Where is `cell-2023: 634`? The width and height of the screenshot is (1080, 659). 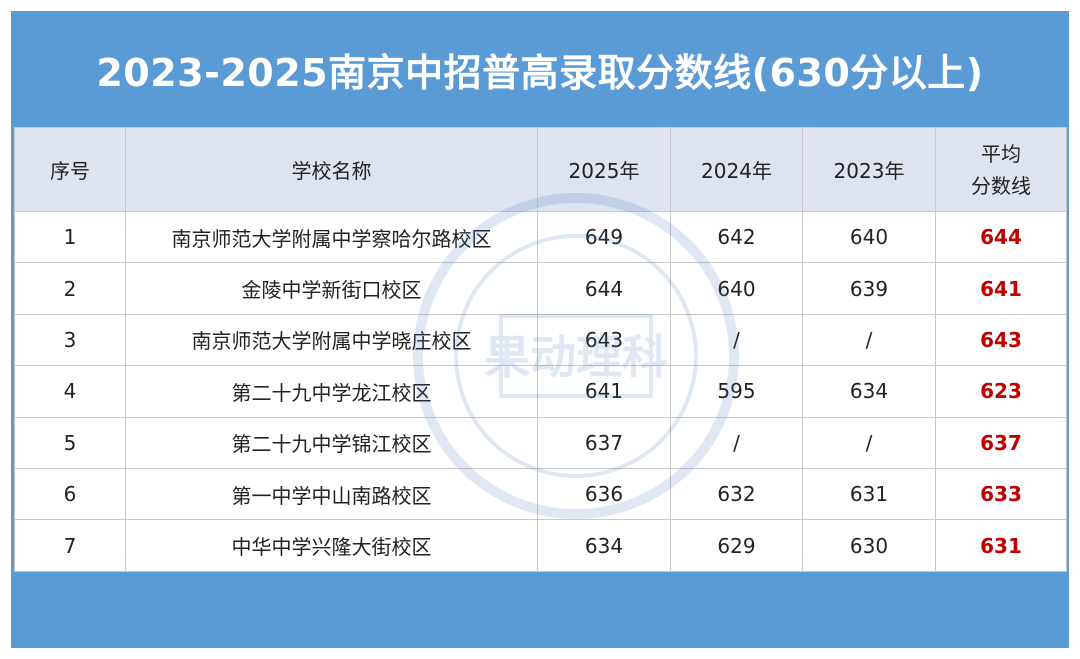
cell-2023: 634 is located at coordinates (869, 391).